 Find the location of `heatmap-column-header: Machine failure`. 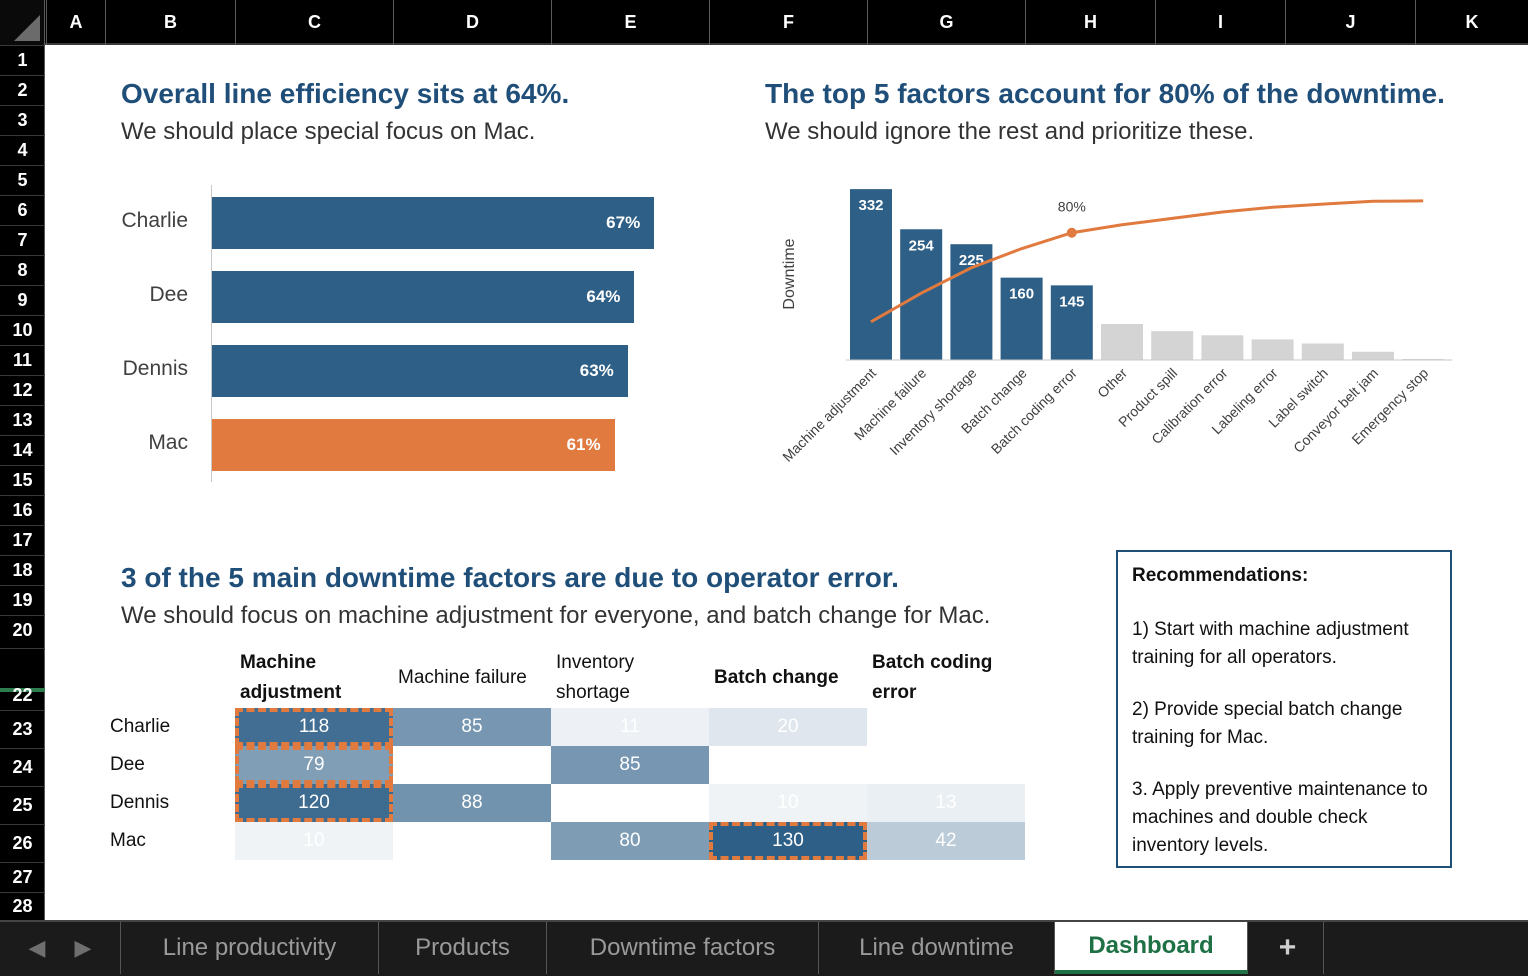

heatmap-column-header: Machine failure is located at coordinates (462, 678).